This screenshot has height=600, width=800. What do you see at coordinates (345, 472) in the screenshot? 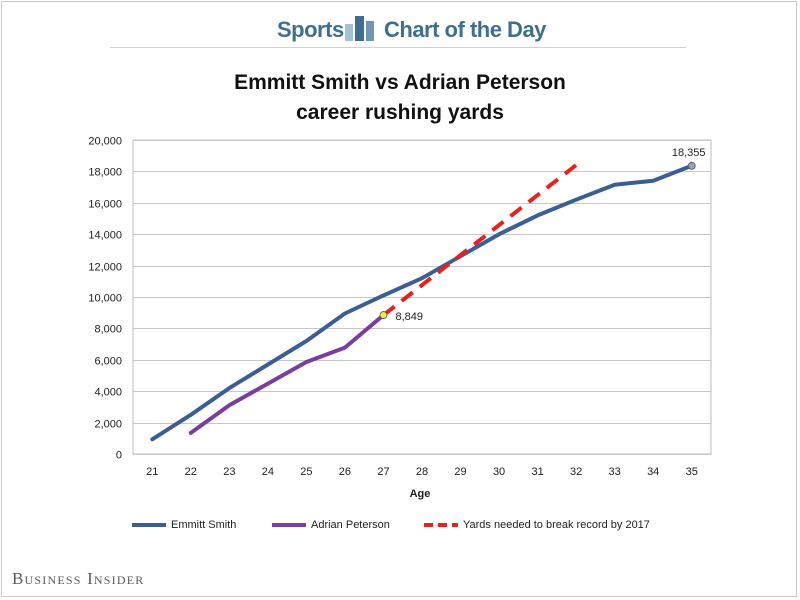
I see `x-tick-label: 26` at bounding box center [345, 472].